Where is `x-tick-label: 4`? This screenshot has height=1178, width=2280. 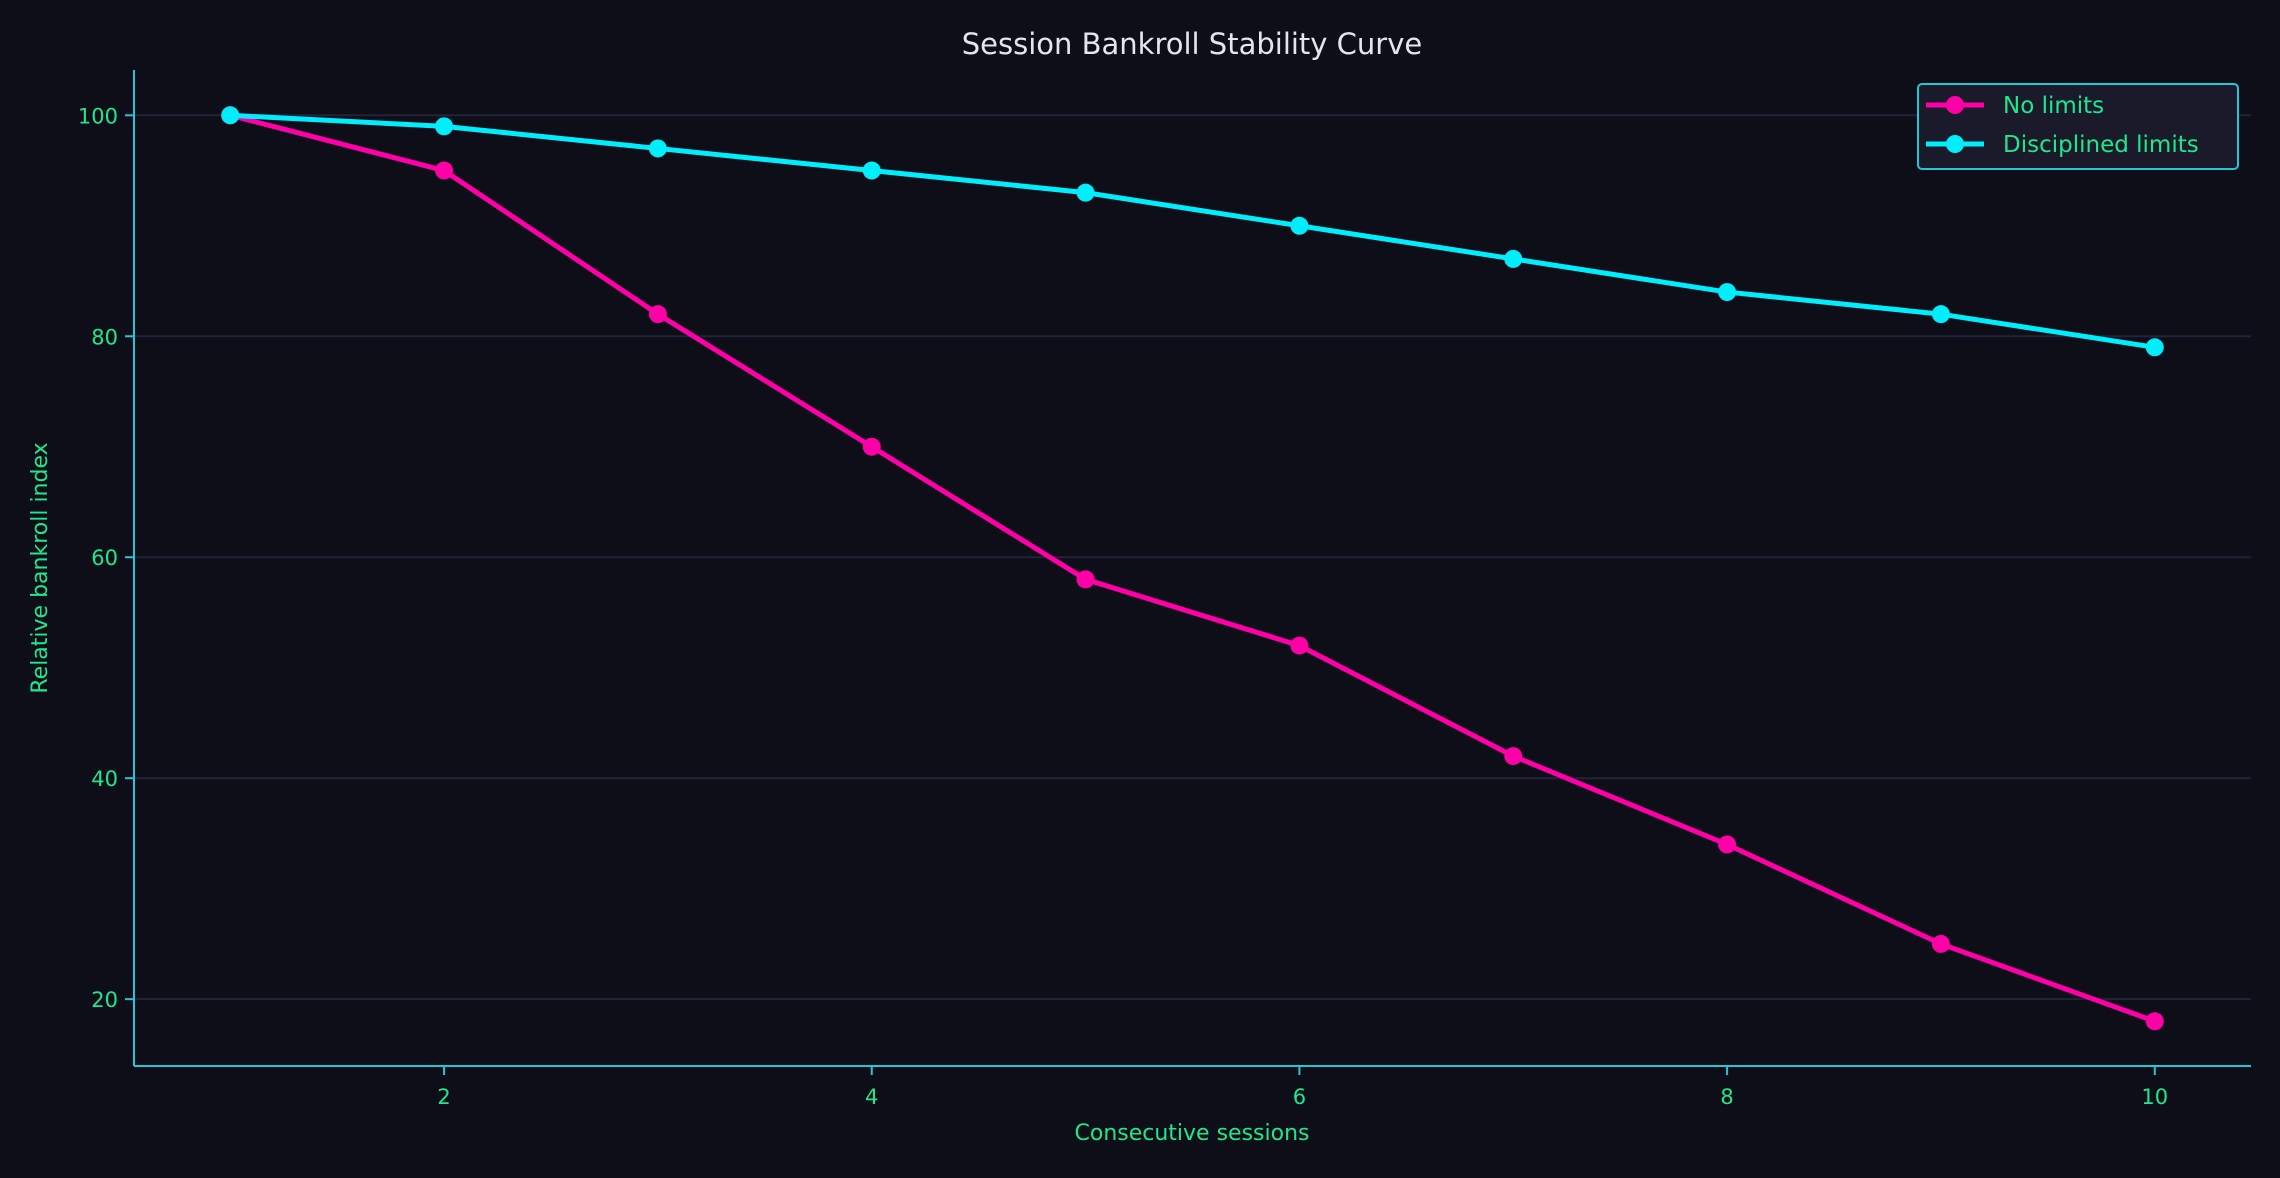
x-tick-label: 4 is located at coordinates (871, 1097).